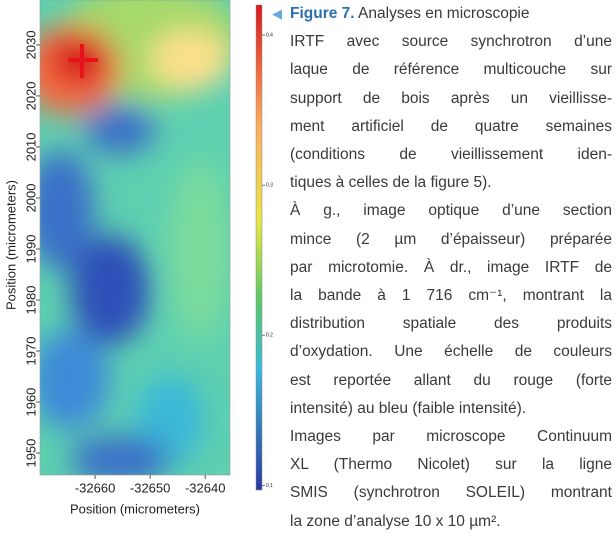  I want to click on caption-line: laque de référence multicouche sur, so click(451, 70).